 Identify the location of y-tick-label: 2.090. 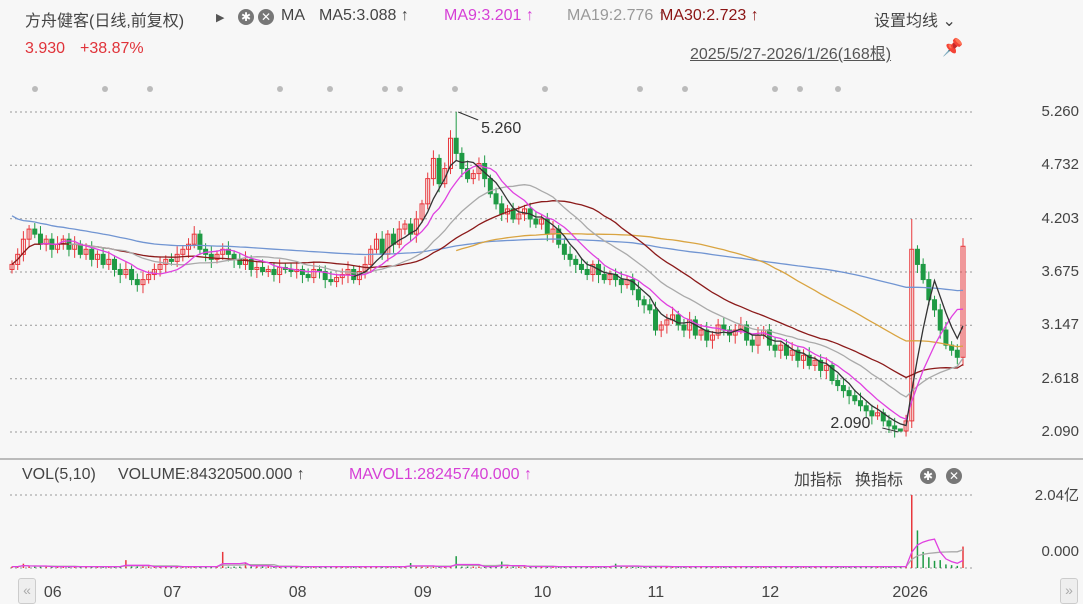
(1060, 431).